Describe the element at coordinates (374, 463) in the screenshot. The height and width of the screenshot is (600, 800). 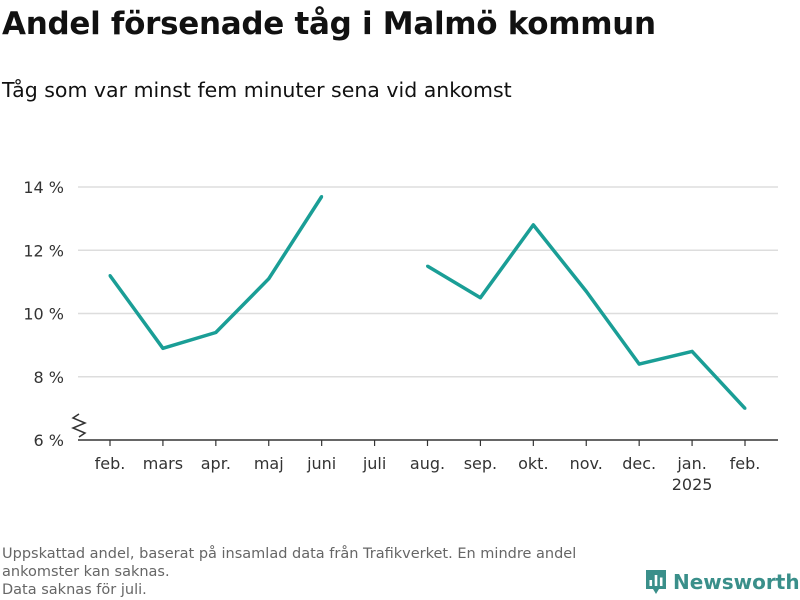
I see `x-tick-label: juli` at that location.